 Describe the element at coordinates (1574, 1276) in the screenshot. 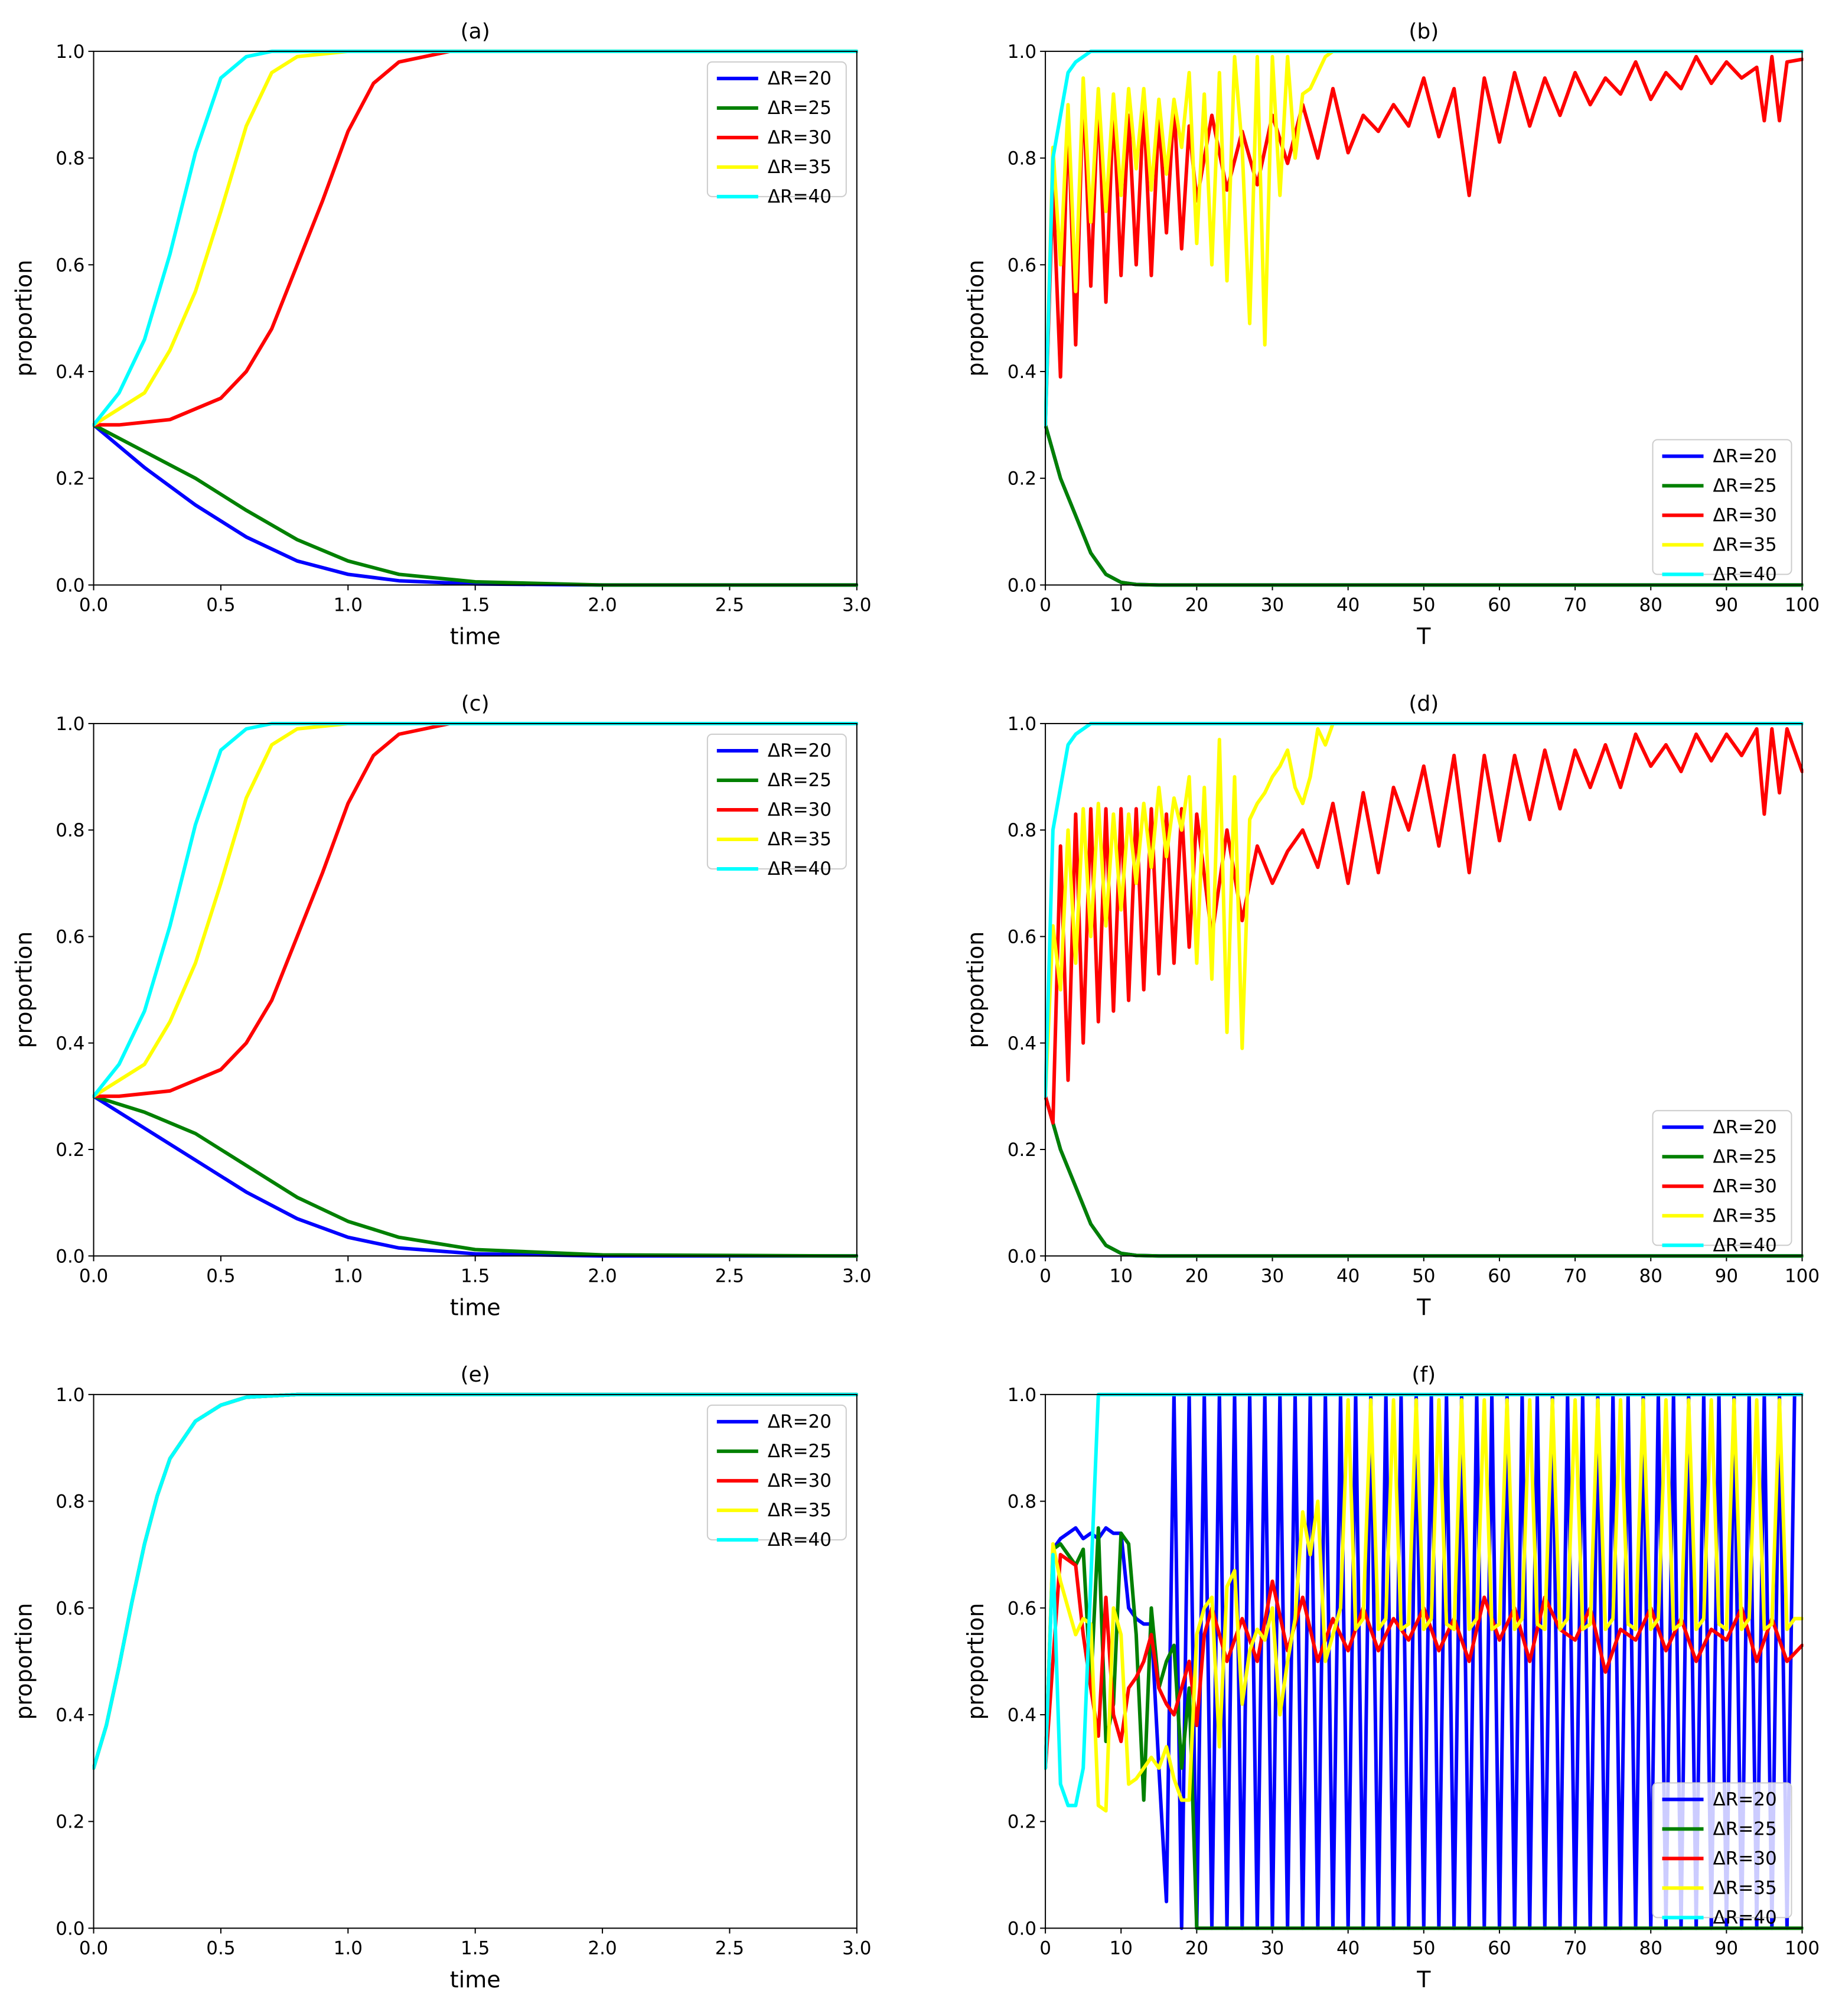

I see `x-tick-label: 70` at that location.